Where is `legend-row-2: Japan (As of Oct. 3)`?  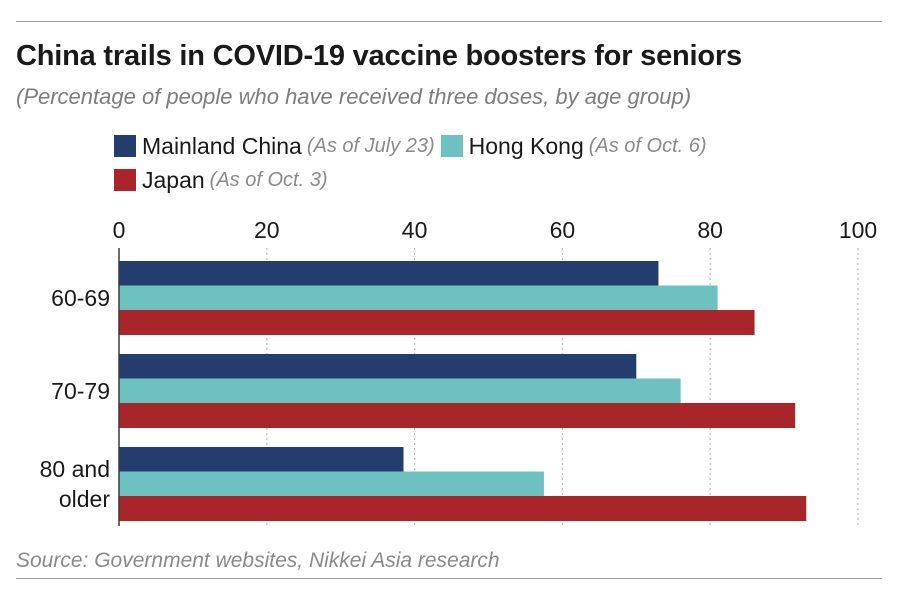 legend-row-2: Japan (As of Oct. 3) is located at coordinates (223, 180).